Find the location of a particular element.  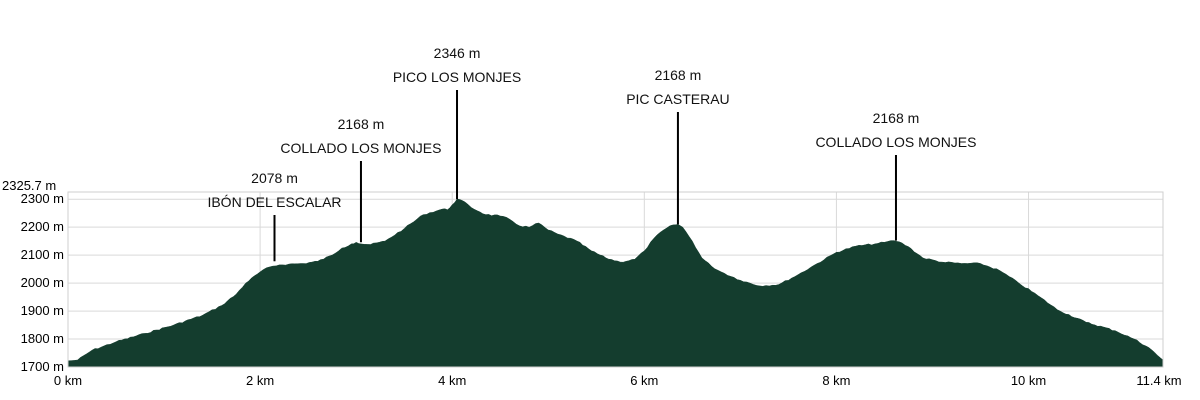

x-tick-label: 6 km is located at coordinates (644, 380).